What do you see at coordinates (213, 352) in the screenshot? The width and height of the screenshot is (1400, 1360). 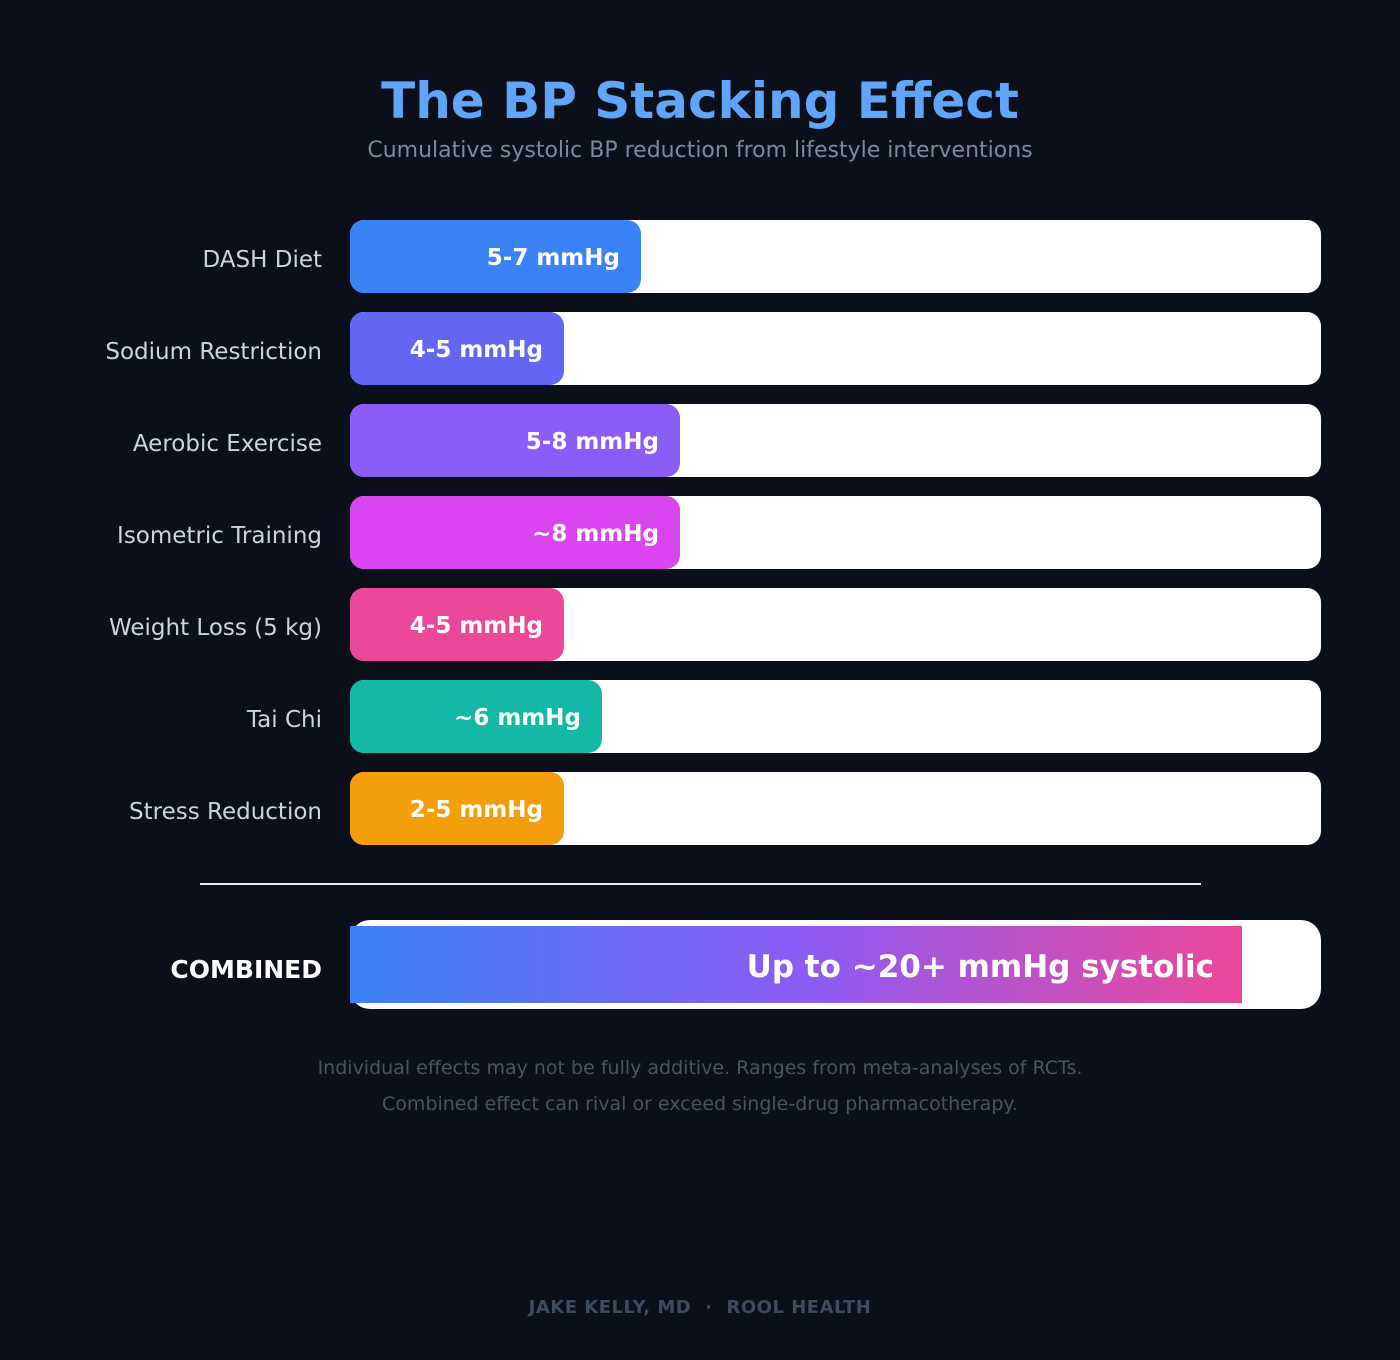 I see `category-label: Sodium Restriction` at bounding box center [213, 352].